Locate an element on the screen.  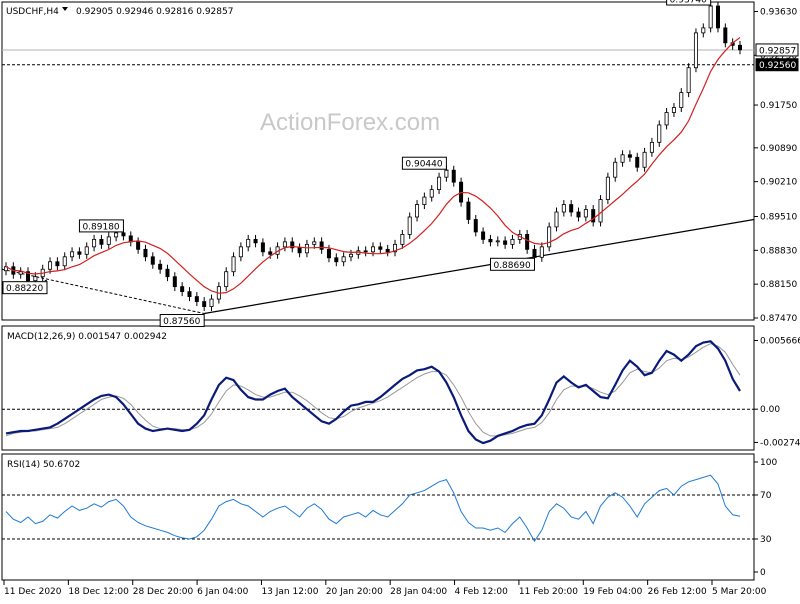
x-tick-label: 19 Feb 04:00 is located at coordinates (612, 592).